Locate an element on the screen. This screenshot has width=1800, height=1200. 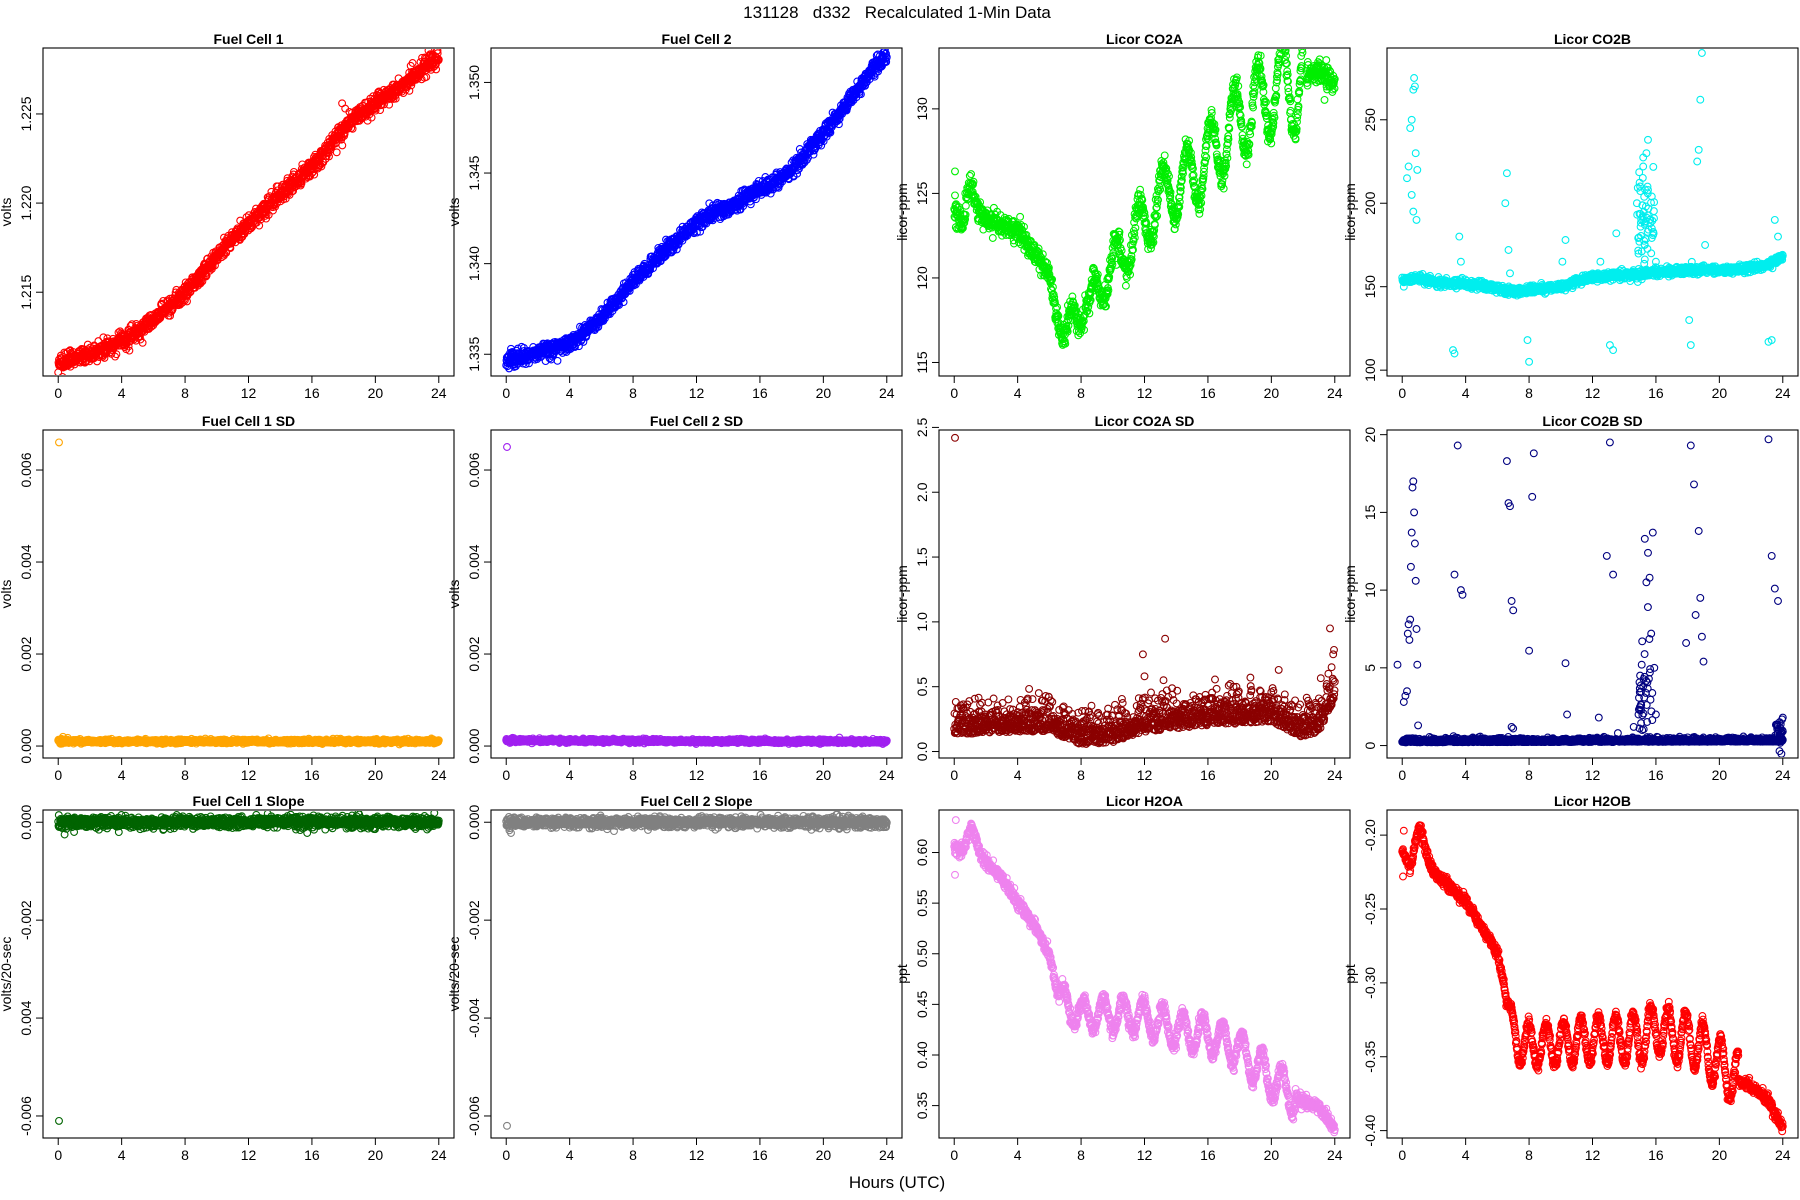
series-points is located at coordinates (248, 212).